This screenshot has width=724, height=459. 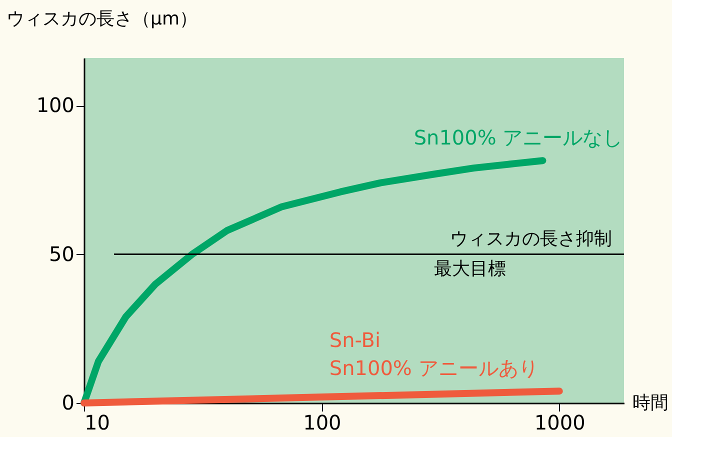 I want to click on x-tick-label: 1000, so click(x=560, y=422).